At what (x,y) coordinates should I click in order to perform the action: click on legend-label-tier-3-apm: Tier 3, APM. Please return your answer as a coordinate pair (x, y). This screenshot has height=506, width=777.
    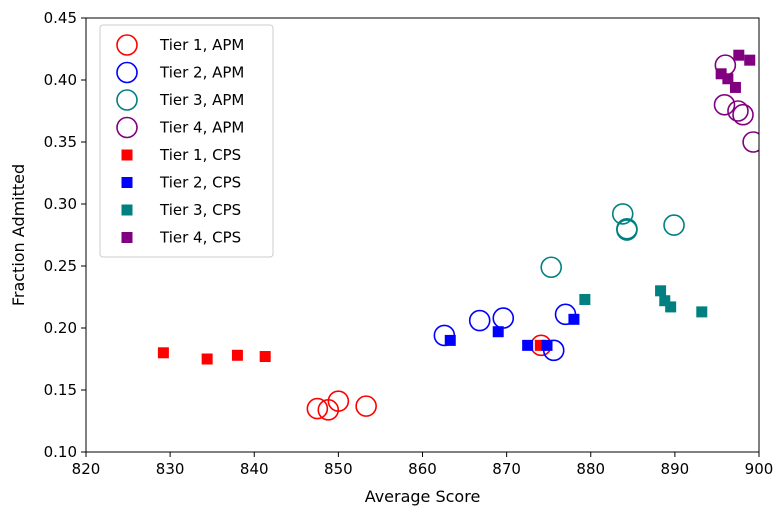
    Looking at the image, I should click on (201, 100).